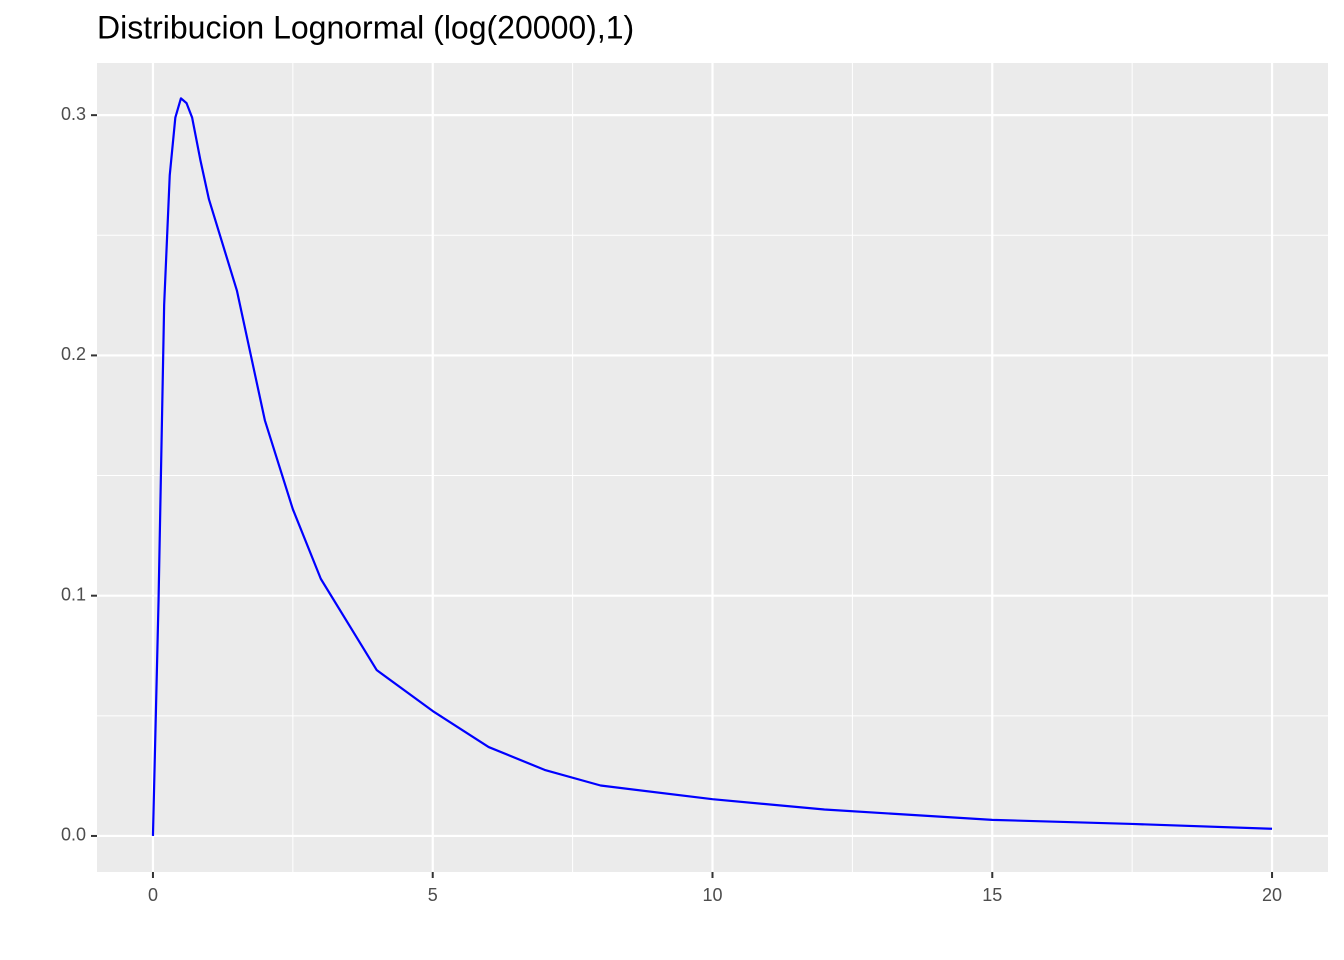  Describe the element at coordinates (433, 895) in the screenshot. I see `x-tick-label: 5` at that location.